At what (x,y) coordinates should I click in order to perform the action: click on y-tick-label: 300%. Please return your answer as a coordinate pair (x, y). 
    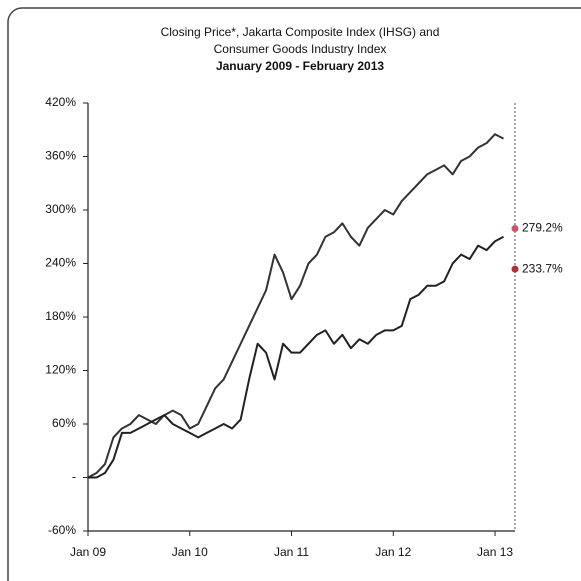
    Looking at the image, I should click on (60, 209).